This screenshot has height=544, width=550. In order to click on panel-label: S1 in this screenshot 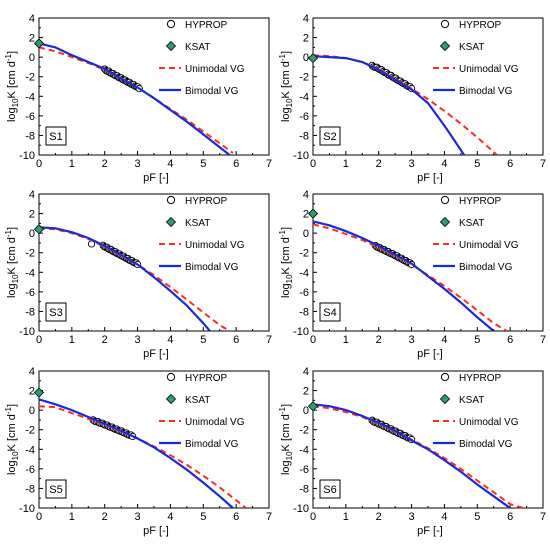, I will do `click(55, 137)`.